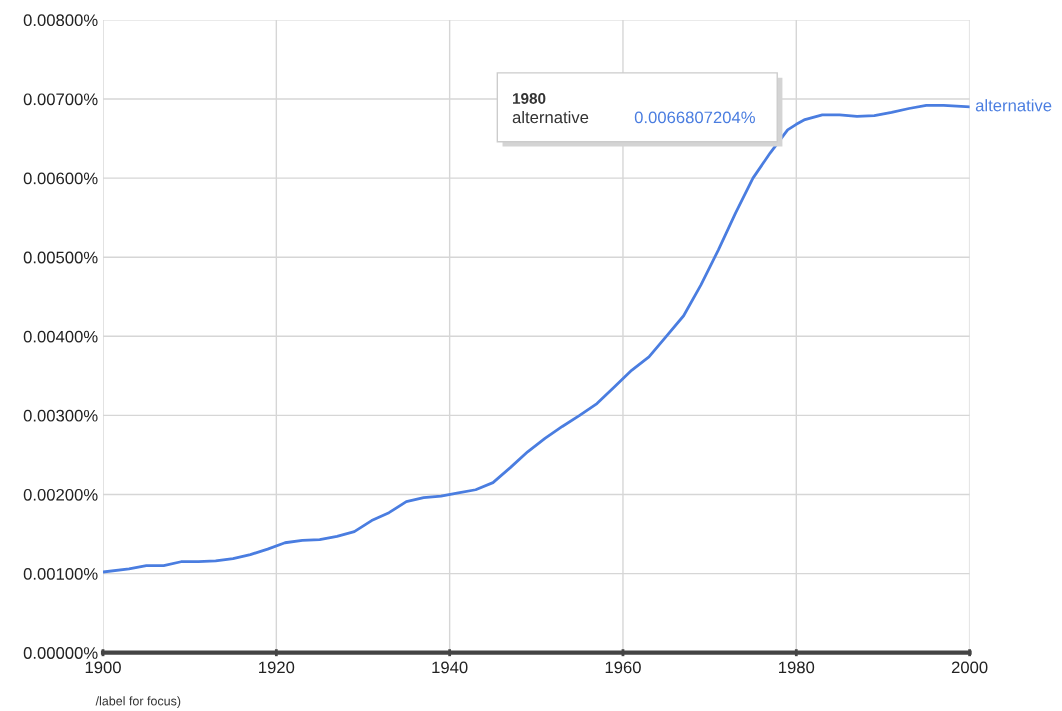  Describe the element at coordinates (60, 415) in the screenshot. I see `y-tick-label: 0.00300%` at that location.